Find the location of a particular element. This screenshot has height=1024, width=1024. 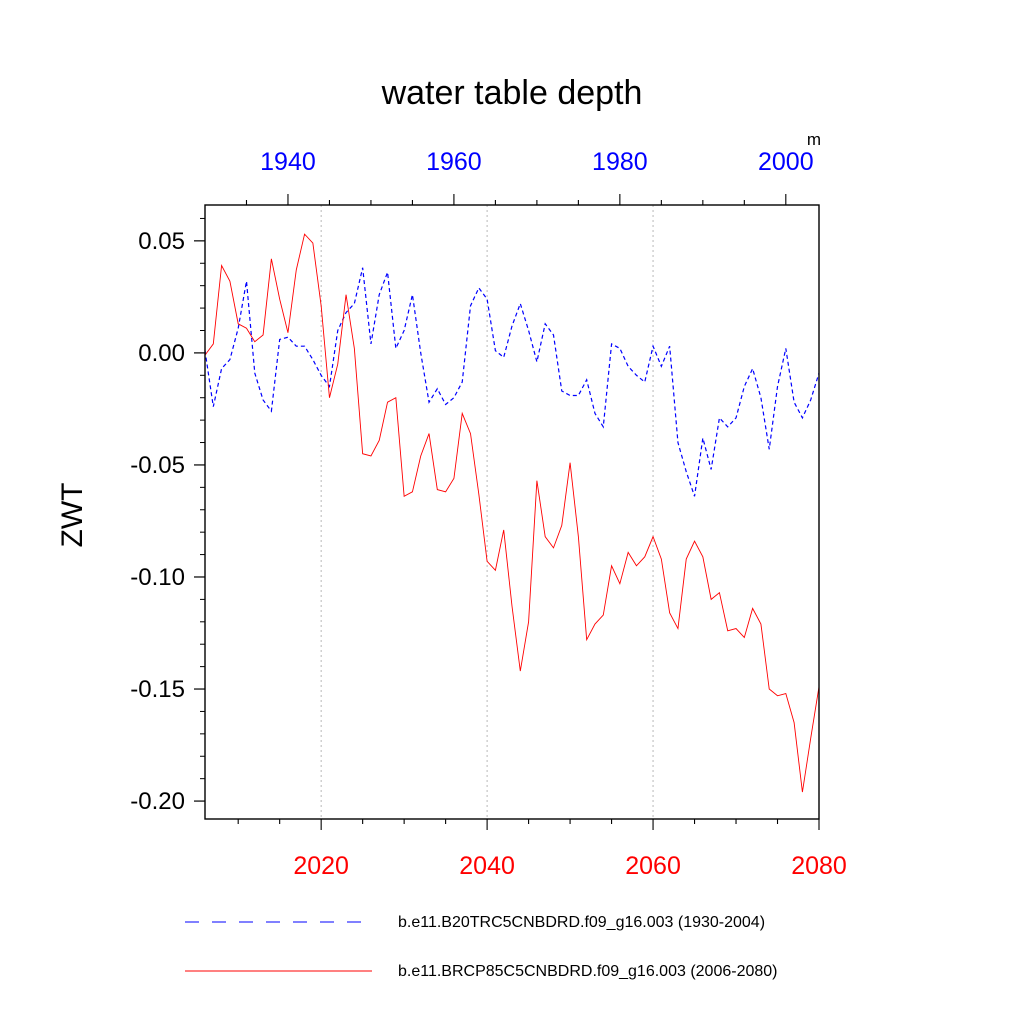

y-tick-label: -0.20 is located at coordinates (157, 801).